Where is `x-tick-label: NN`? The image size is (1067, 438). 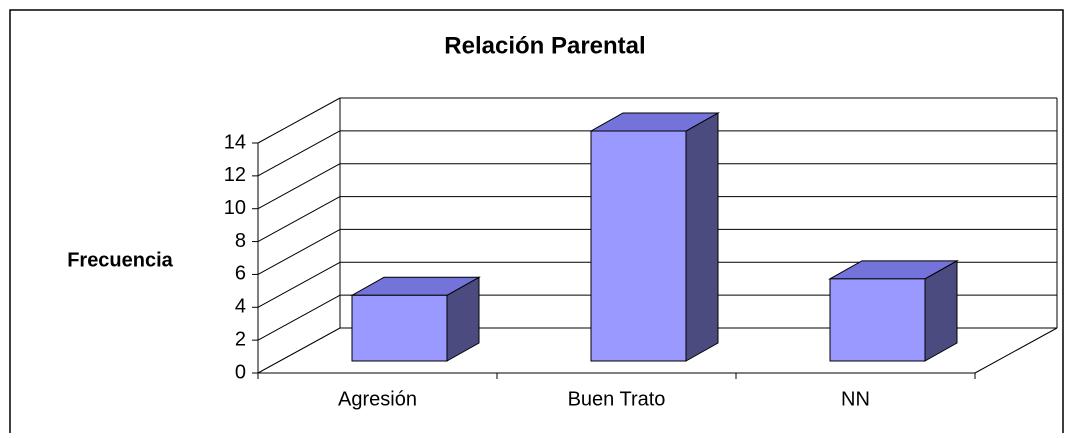
x-tick-label: NN is located at coordinates (855, 399).